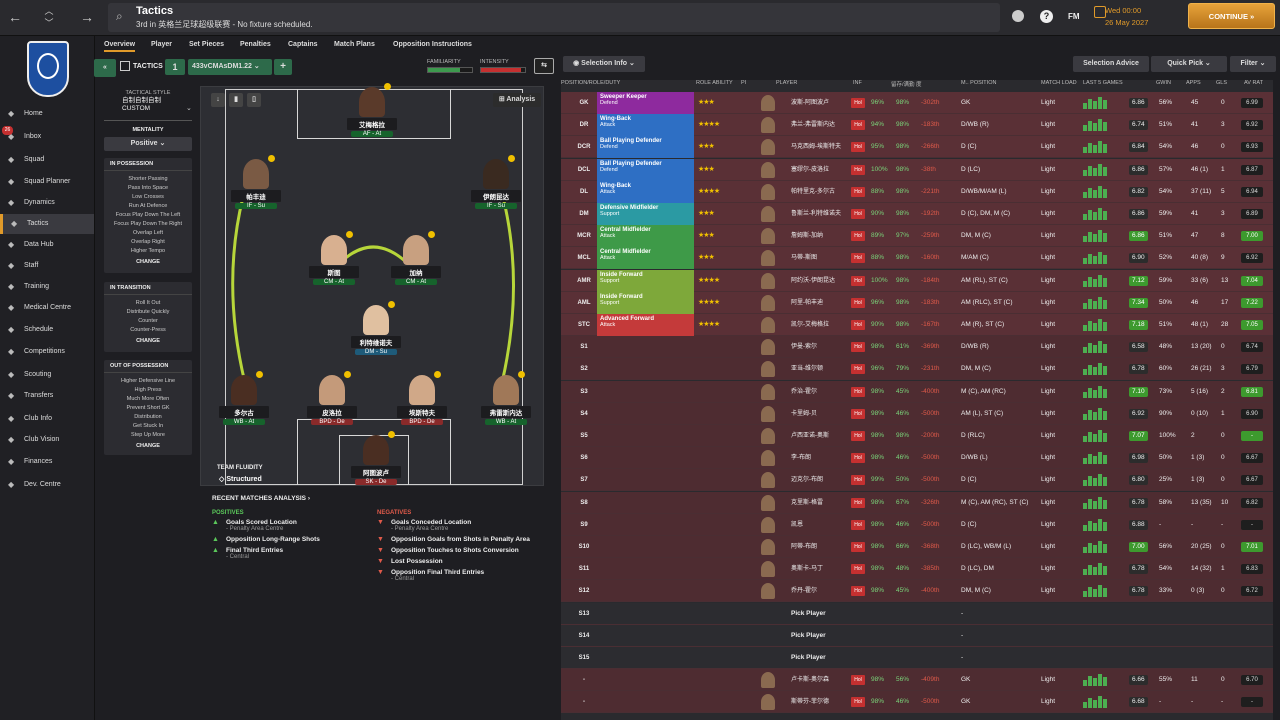 The width and height of the screenshot is (1280, 720). What do you see at coordinates (591, 83) in the screenshot?
I see `table-header: POSITION/ROLE/DUTY` at bounding box center [591, 83].